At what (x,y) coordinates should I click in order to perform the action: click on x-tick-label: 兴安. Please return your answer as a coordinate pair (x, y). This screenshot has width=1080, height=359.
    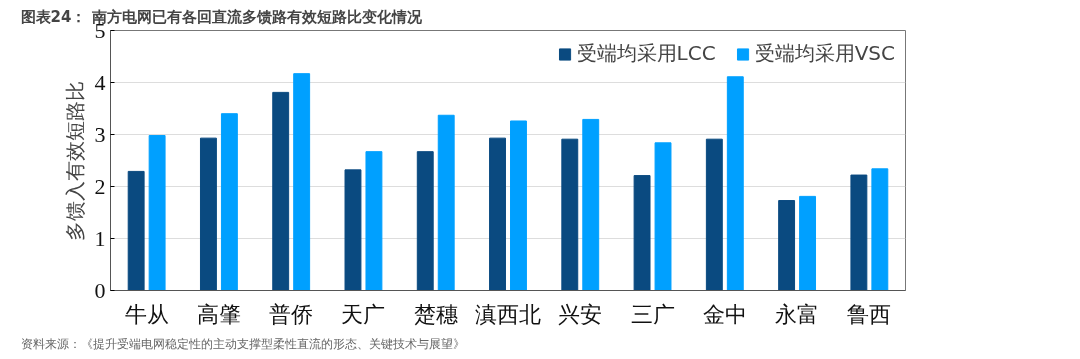
    Looking at the image, I should click on (580, 314).